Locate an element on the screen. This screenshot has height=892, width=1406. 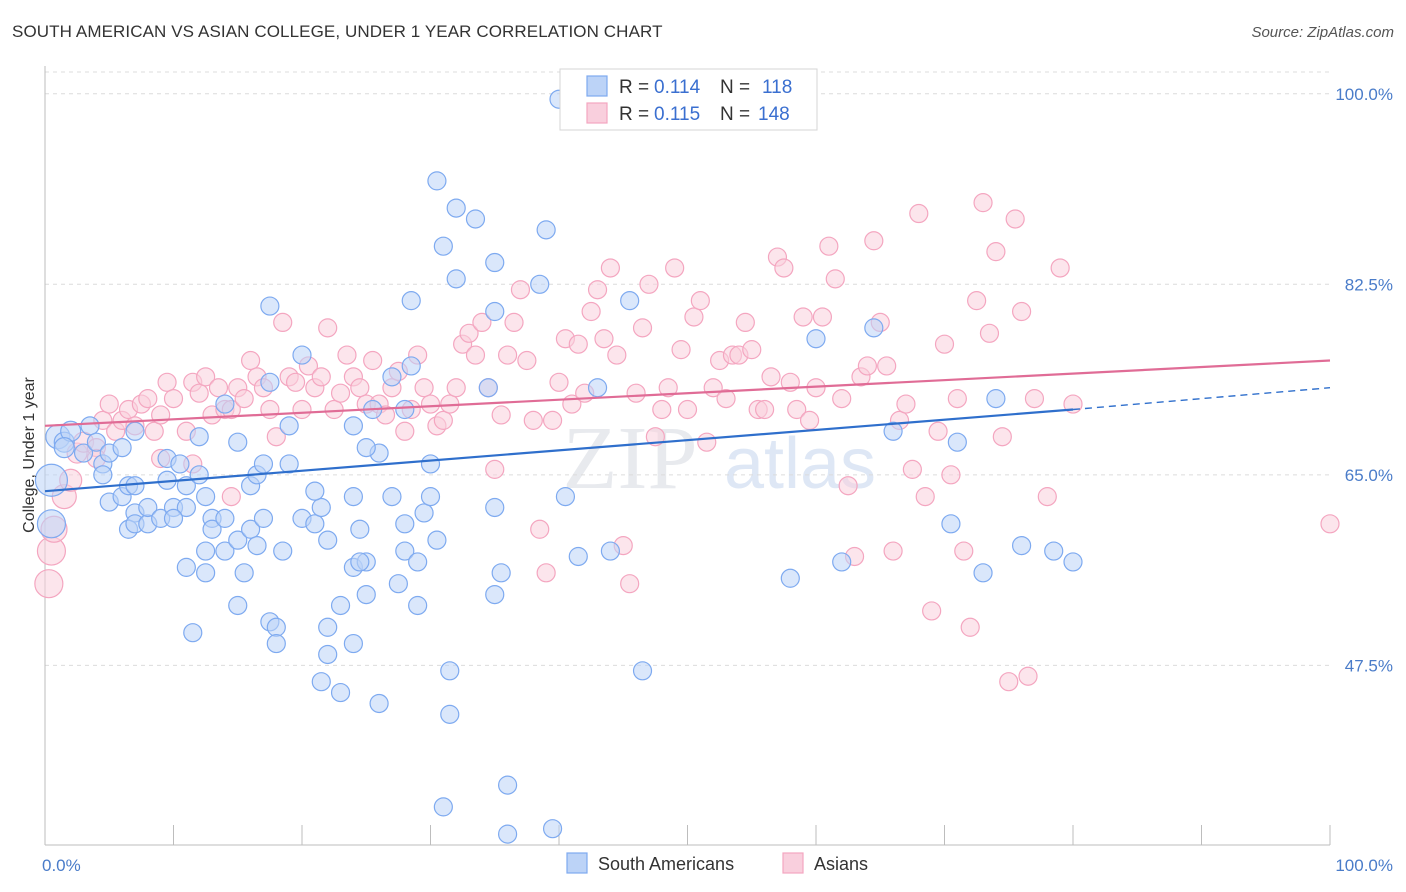
chart-source: Source: ZipAtlas.com is located at coordinates (1322, 32).